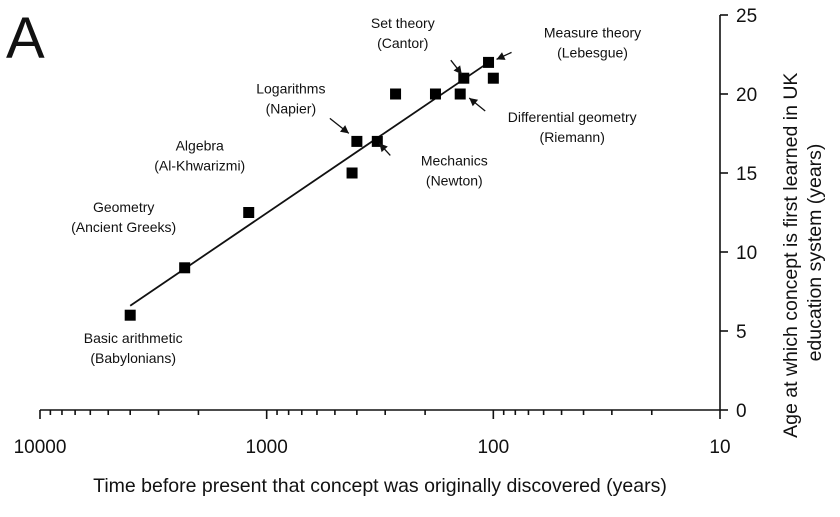  What do you see at coordinates (123, 227) in the screenshot?
I see `annotation-label-line: (Ancient Greeks)` at bounding box center [123, 227].